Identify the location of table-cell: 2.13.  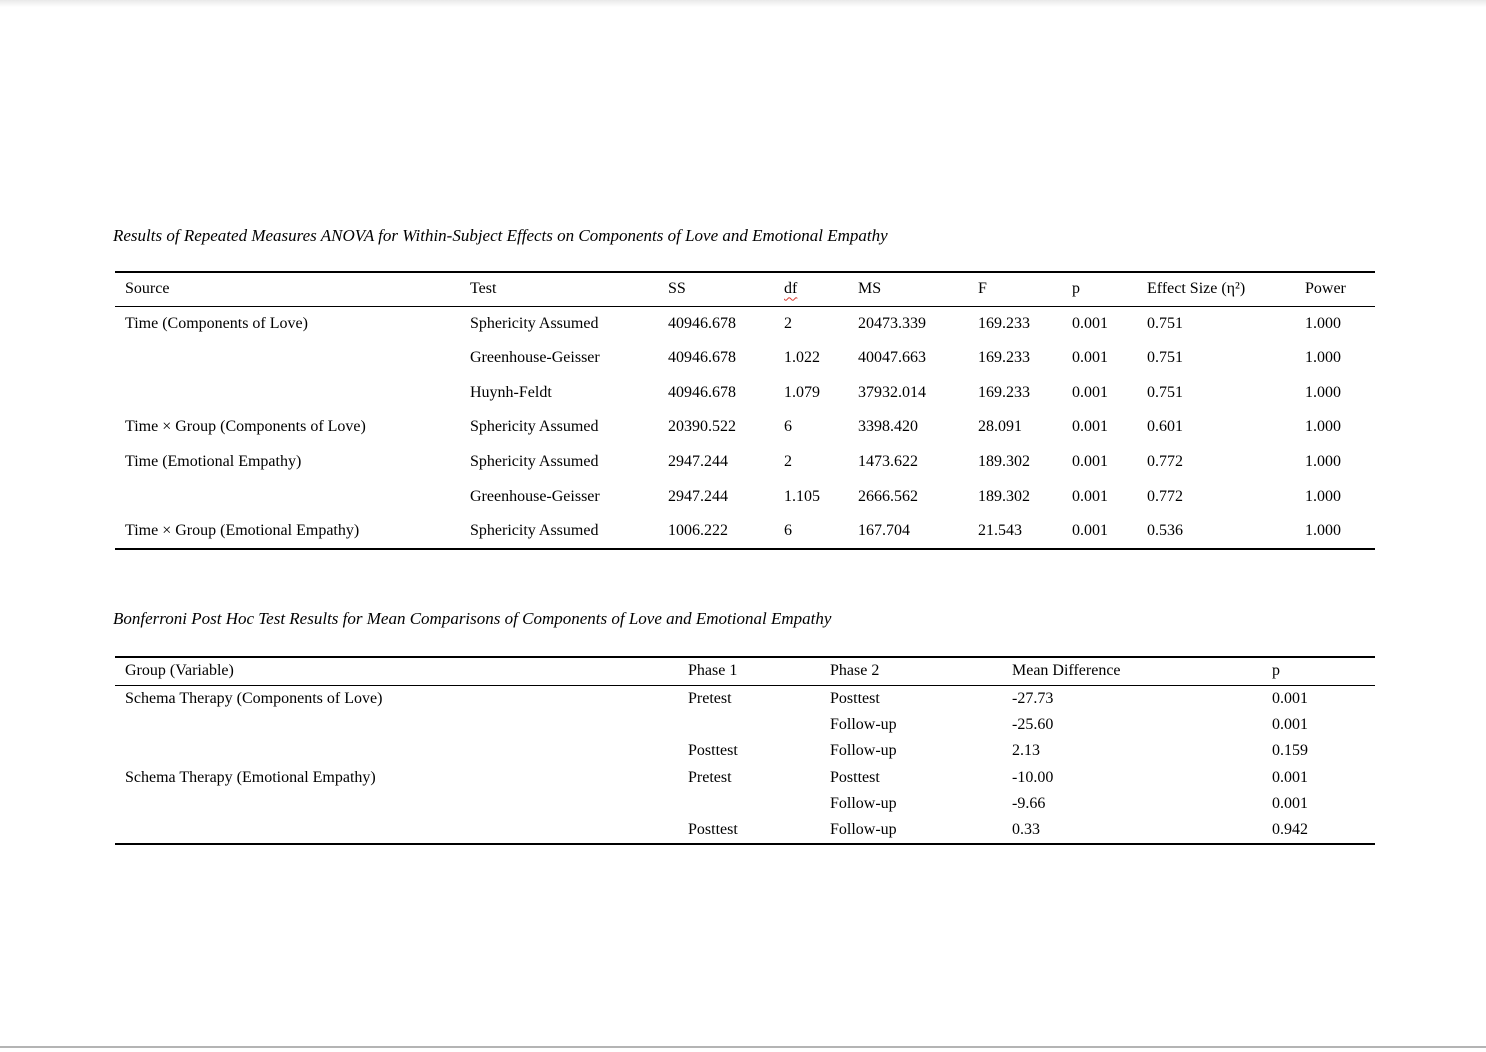
(1026, 751).